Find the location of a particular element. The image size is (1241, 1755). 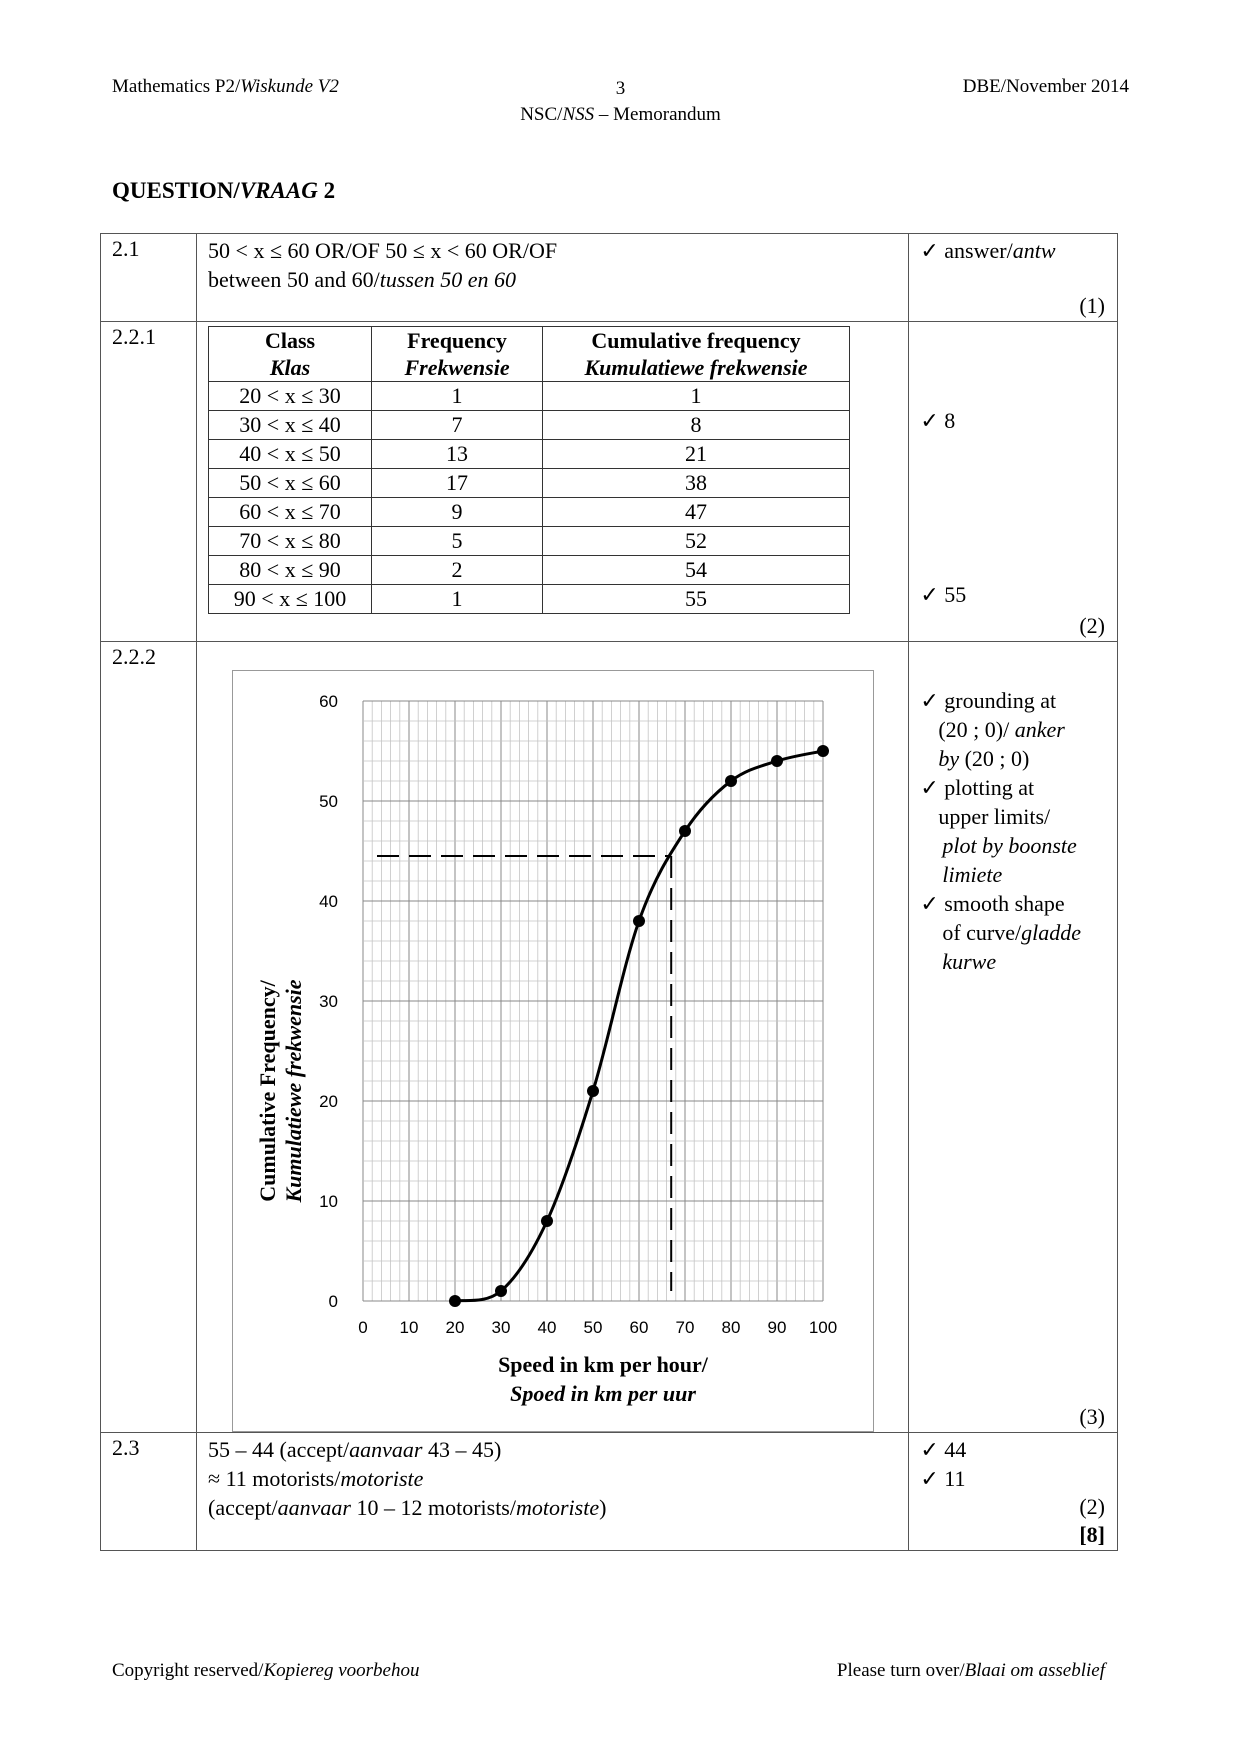

x-tick-label: 100 is located at coordinates (823, 1327).